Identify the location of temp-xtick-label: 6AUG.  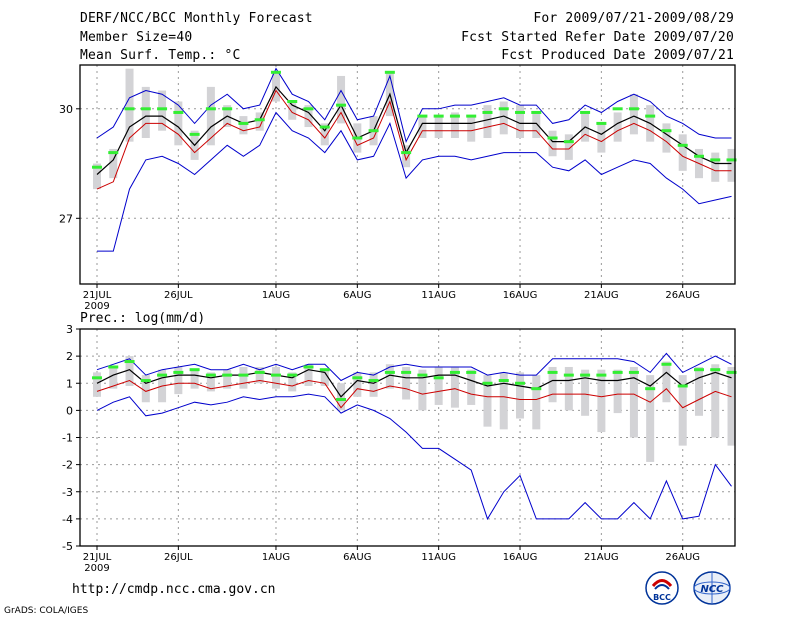
(357, 295).